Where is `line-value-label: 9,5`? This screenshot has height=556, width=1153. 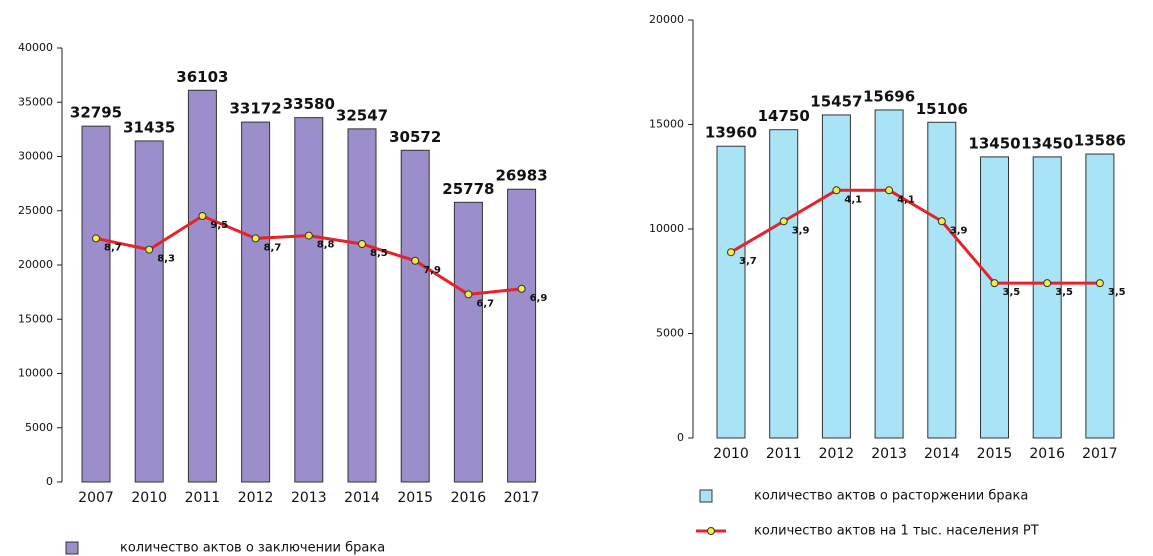 line-value-label: 9,5 is located at coordinates (219, 225).